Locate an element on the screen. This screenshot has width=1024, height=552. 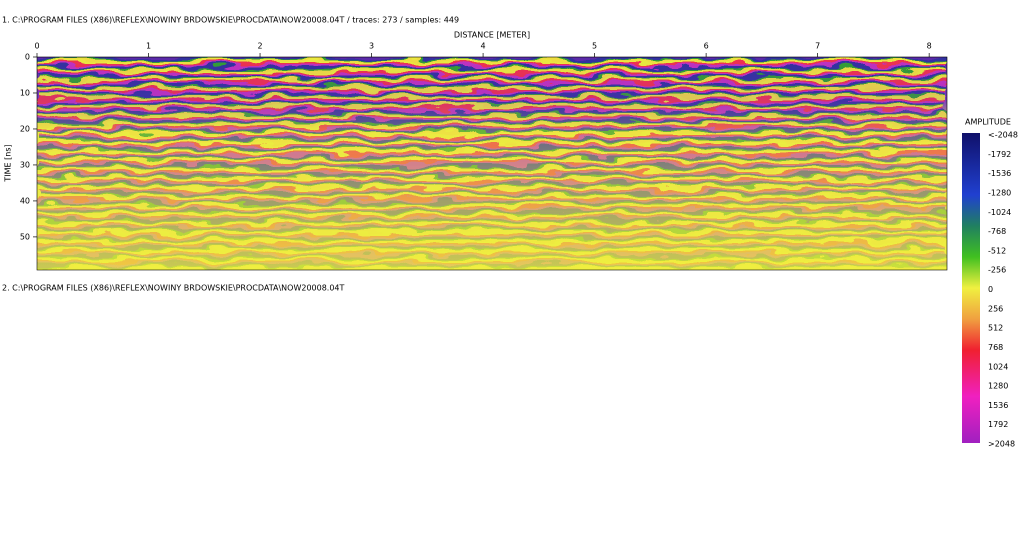
x-tick-label: 6 is located at coordinates (706, 46).